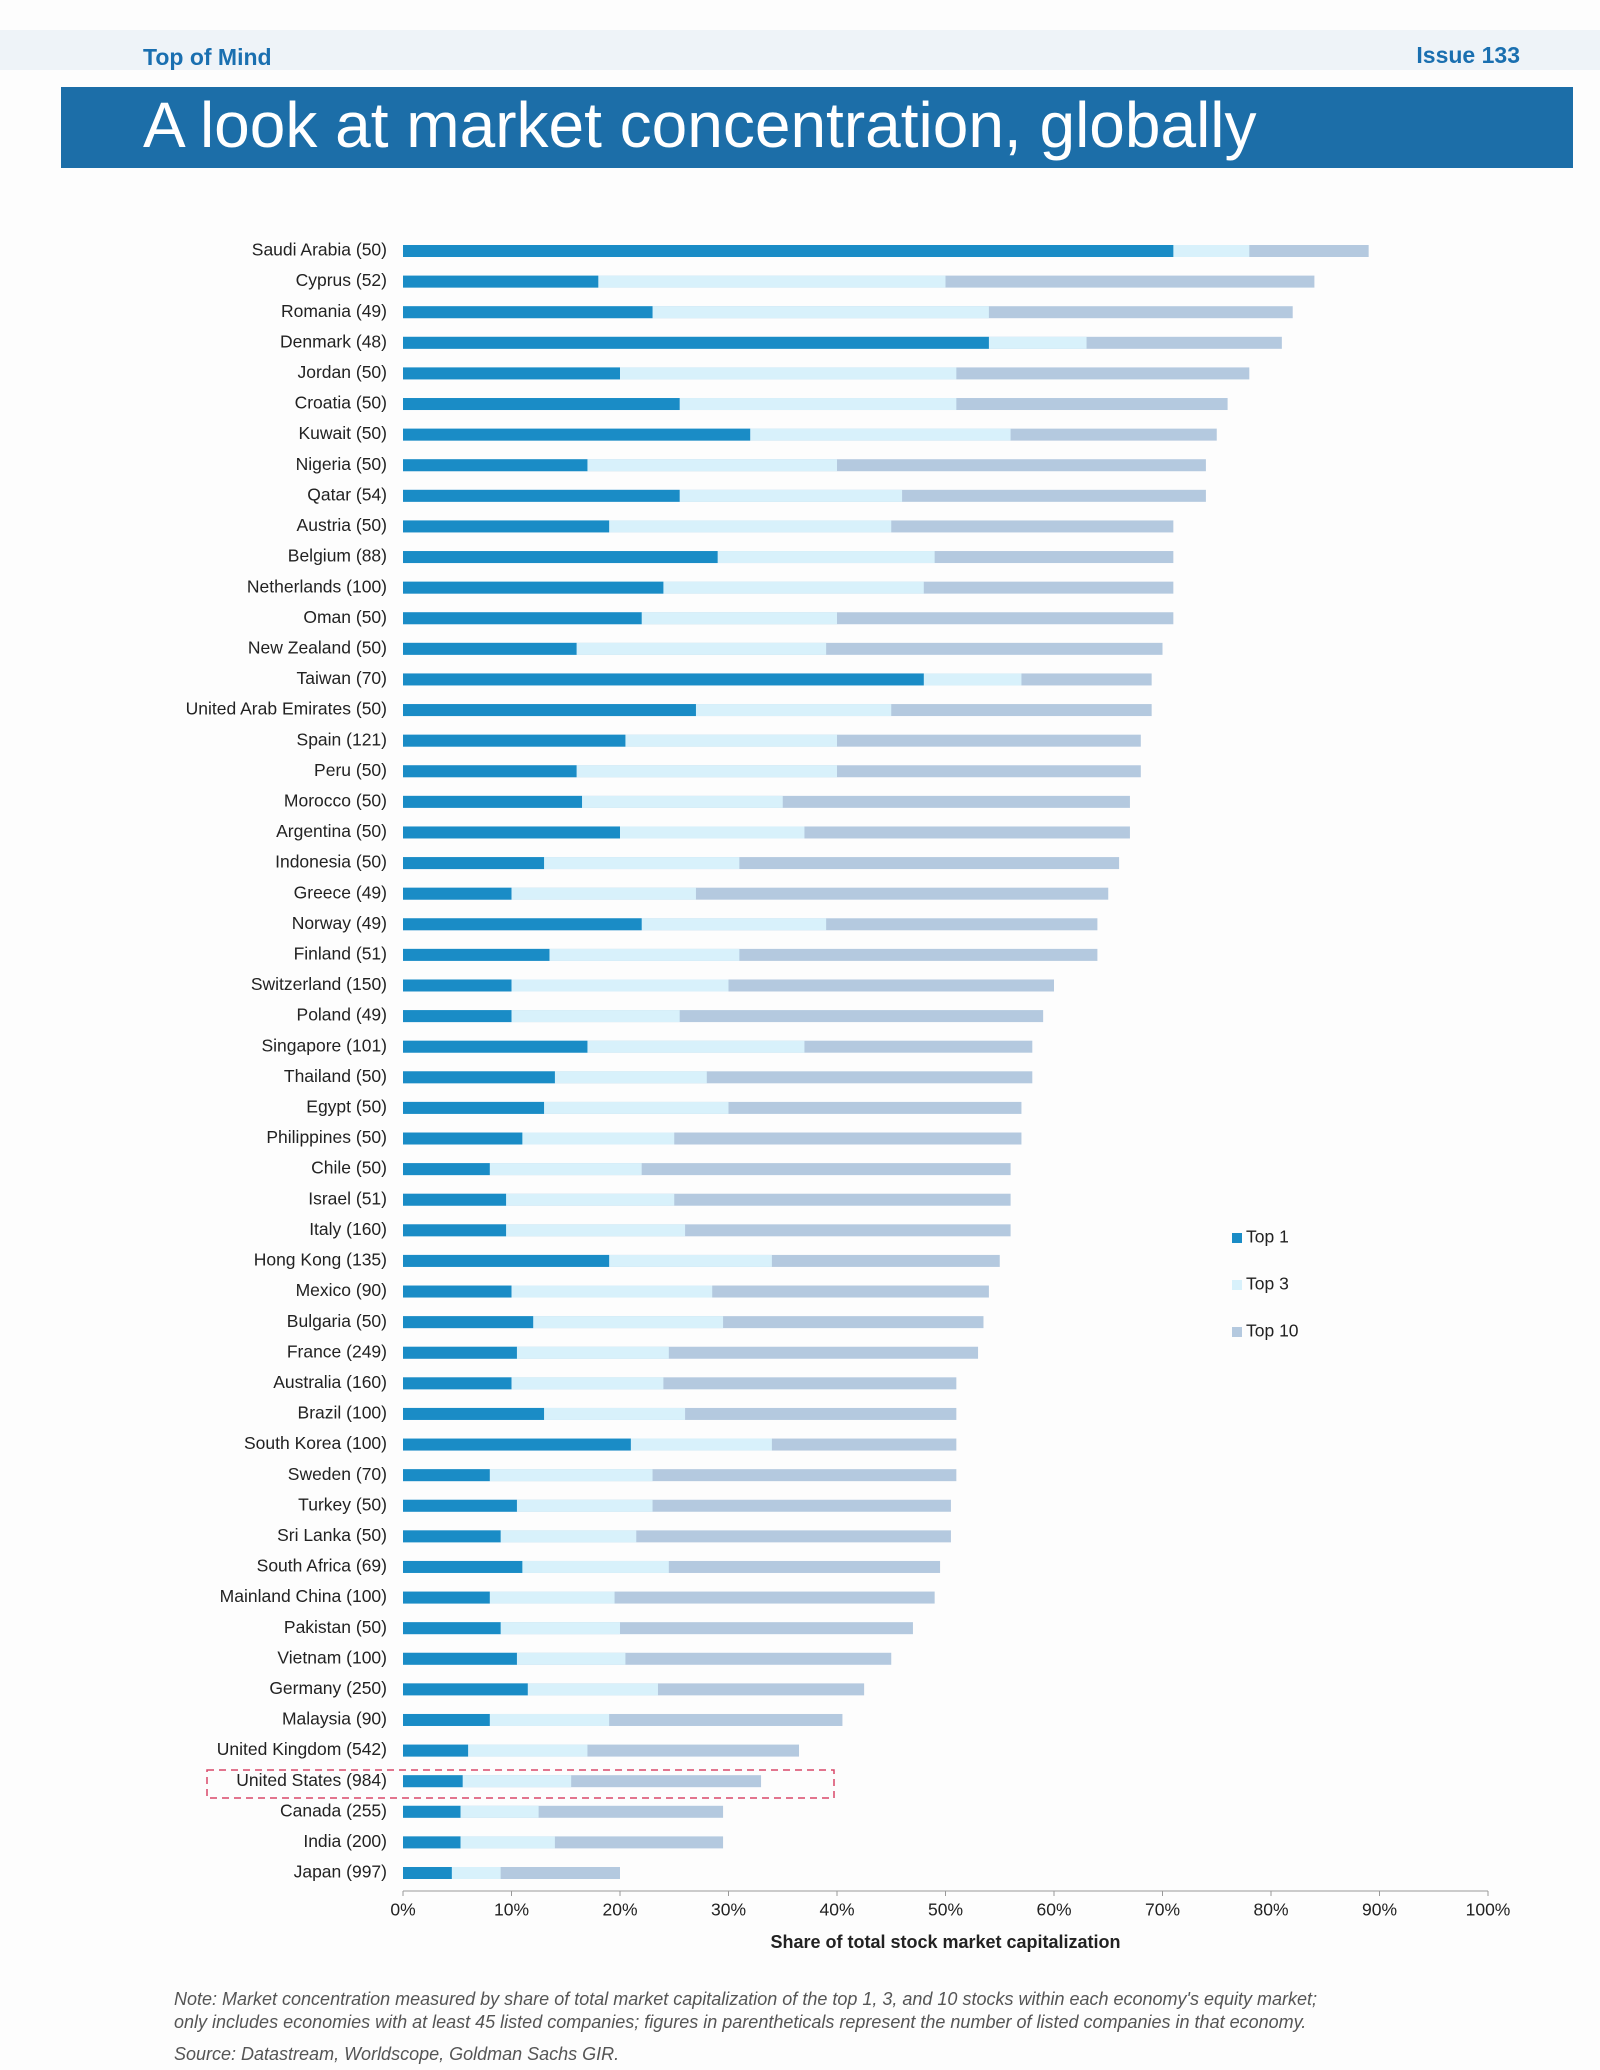  I want to click on category-label: Sri Lanka (50), so click(332, 1535).